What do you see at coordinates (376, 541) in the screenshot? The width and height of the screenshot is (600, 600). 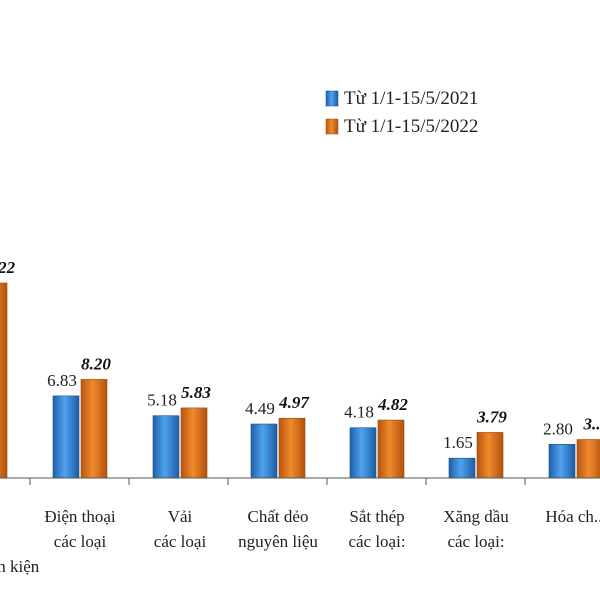 I see `category-label-4: các loại:` at bounding box center [376, 541].